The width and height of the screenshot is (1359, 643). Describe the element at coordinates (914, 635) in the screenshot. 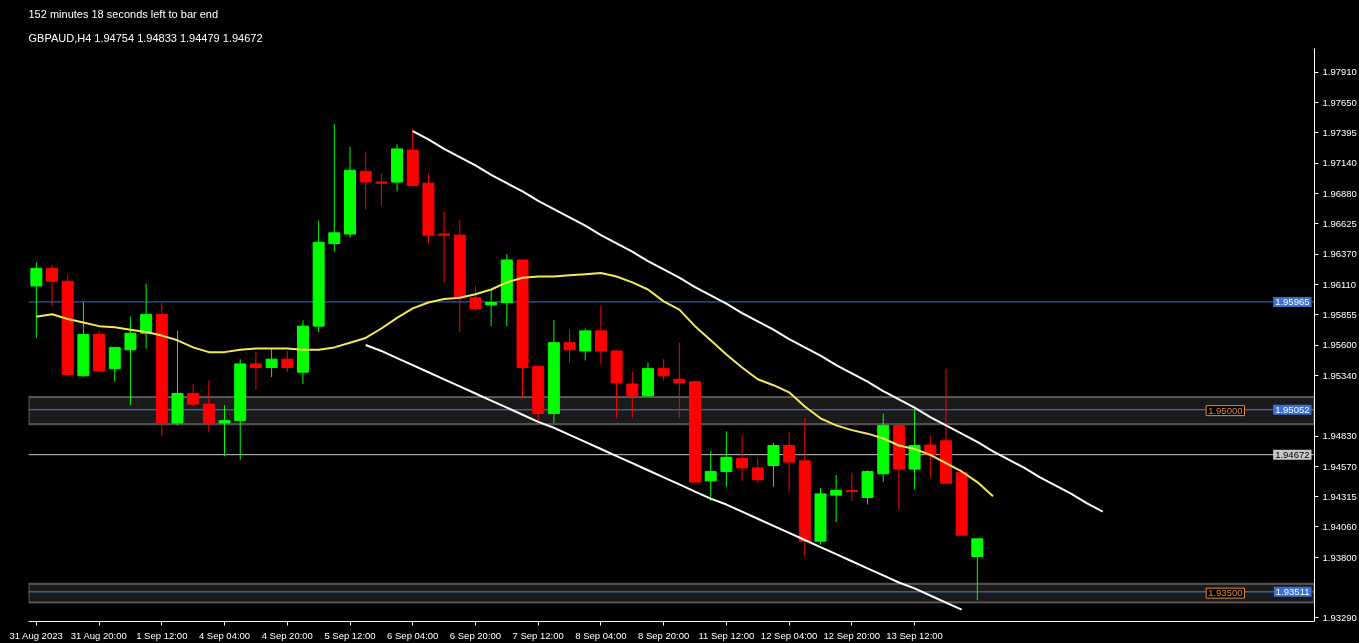

I see `x-tick-label: 13 Sep 12:00` at that location.